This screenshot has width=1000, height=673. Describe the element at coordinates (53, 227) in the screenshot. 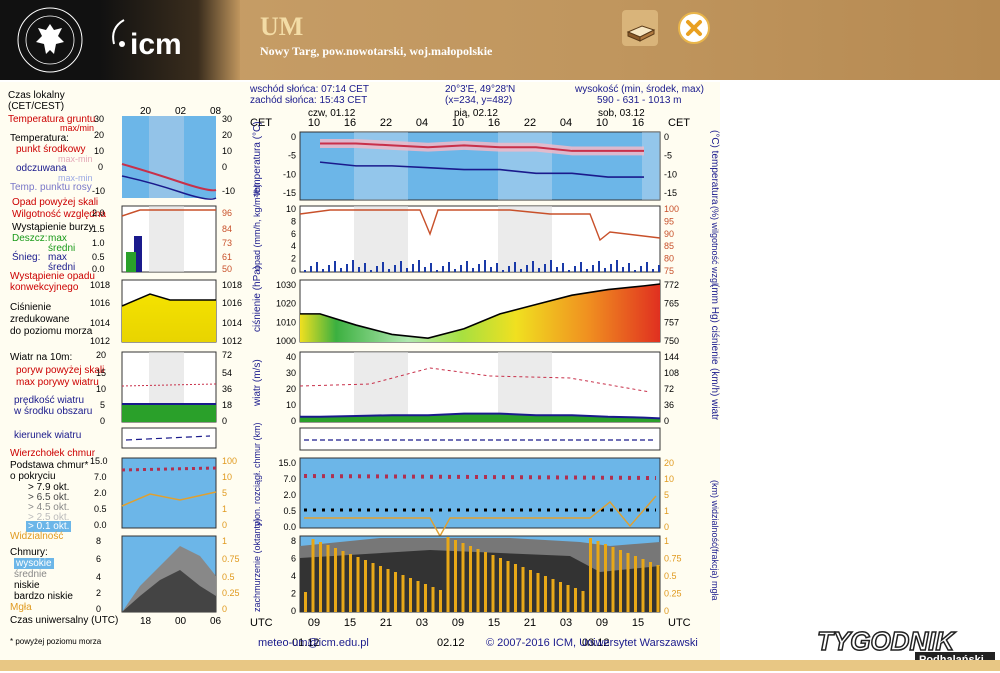

I see `legend-storm: Wystąpienie burzy` at that location.